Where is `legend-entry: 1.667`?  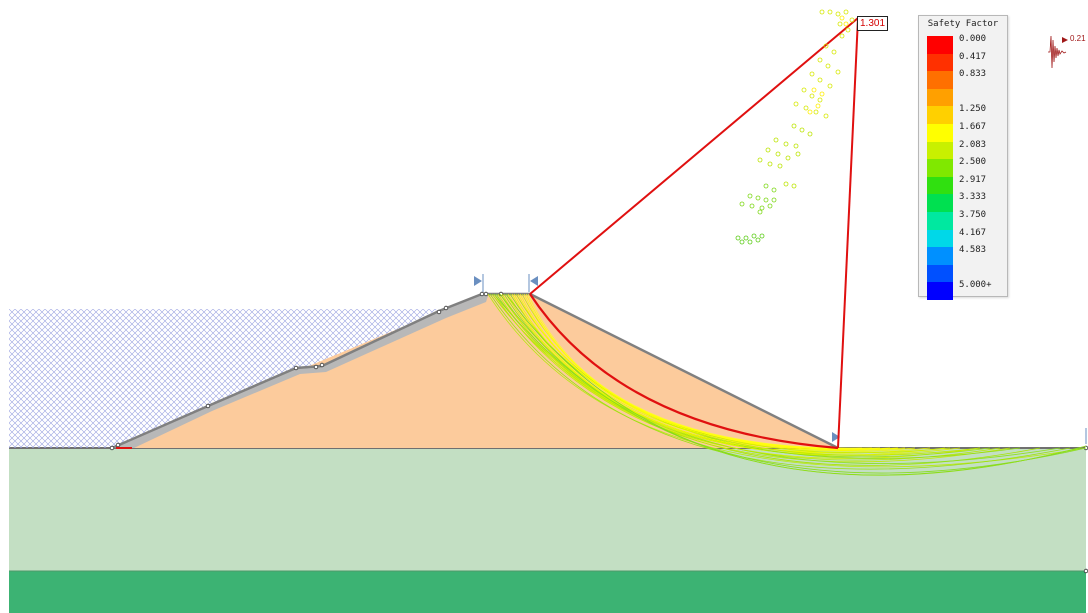
legend-entry: 1.667 is located at coordinates (966, 133).